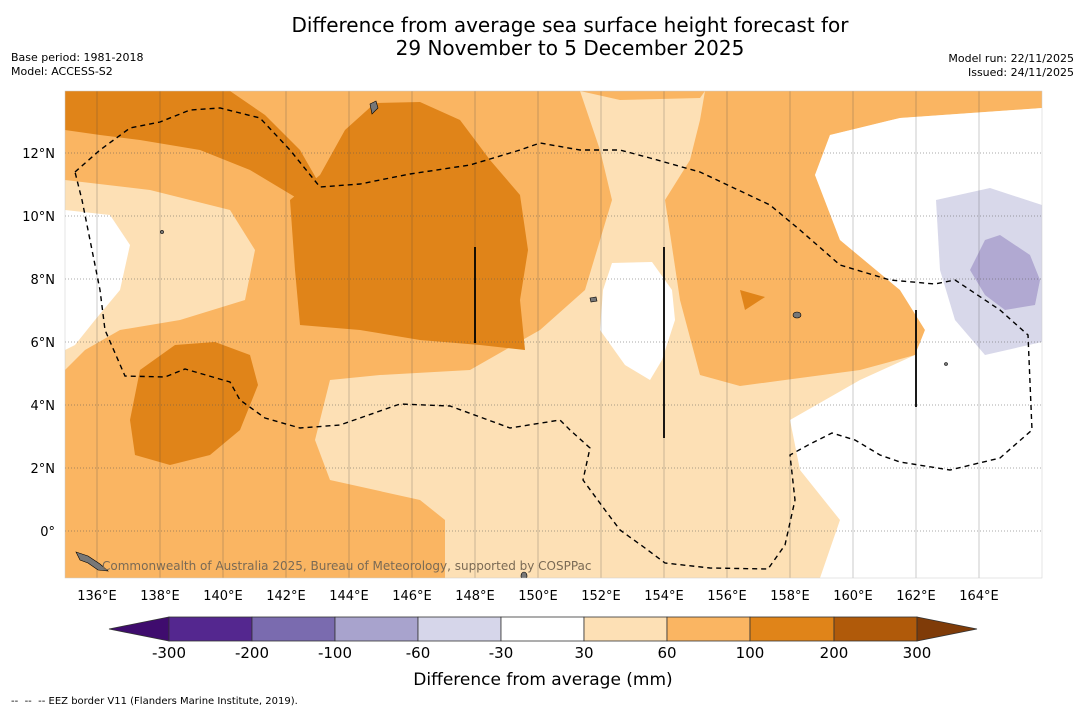  I want to click on model-run: Model run: 22/11/2025, so click(1011, 58).